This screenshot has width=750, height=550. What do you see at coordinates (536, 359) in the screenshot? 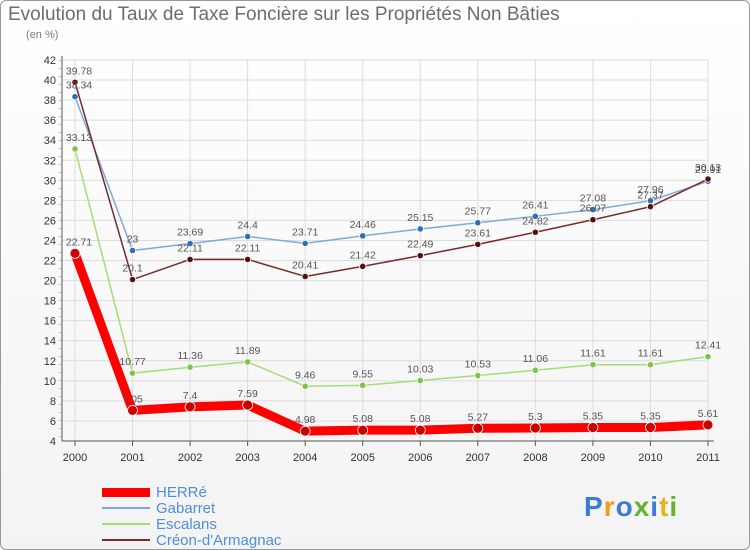
I see `data-label: 11.06` at bounding box center [536, 359].